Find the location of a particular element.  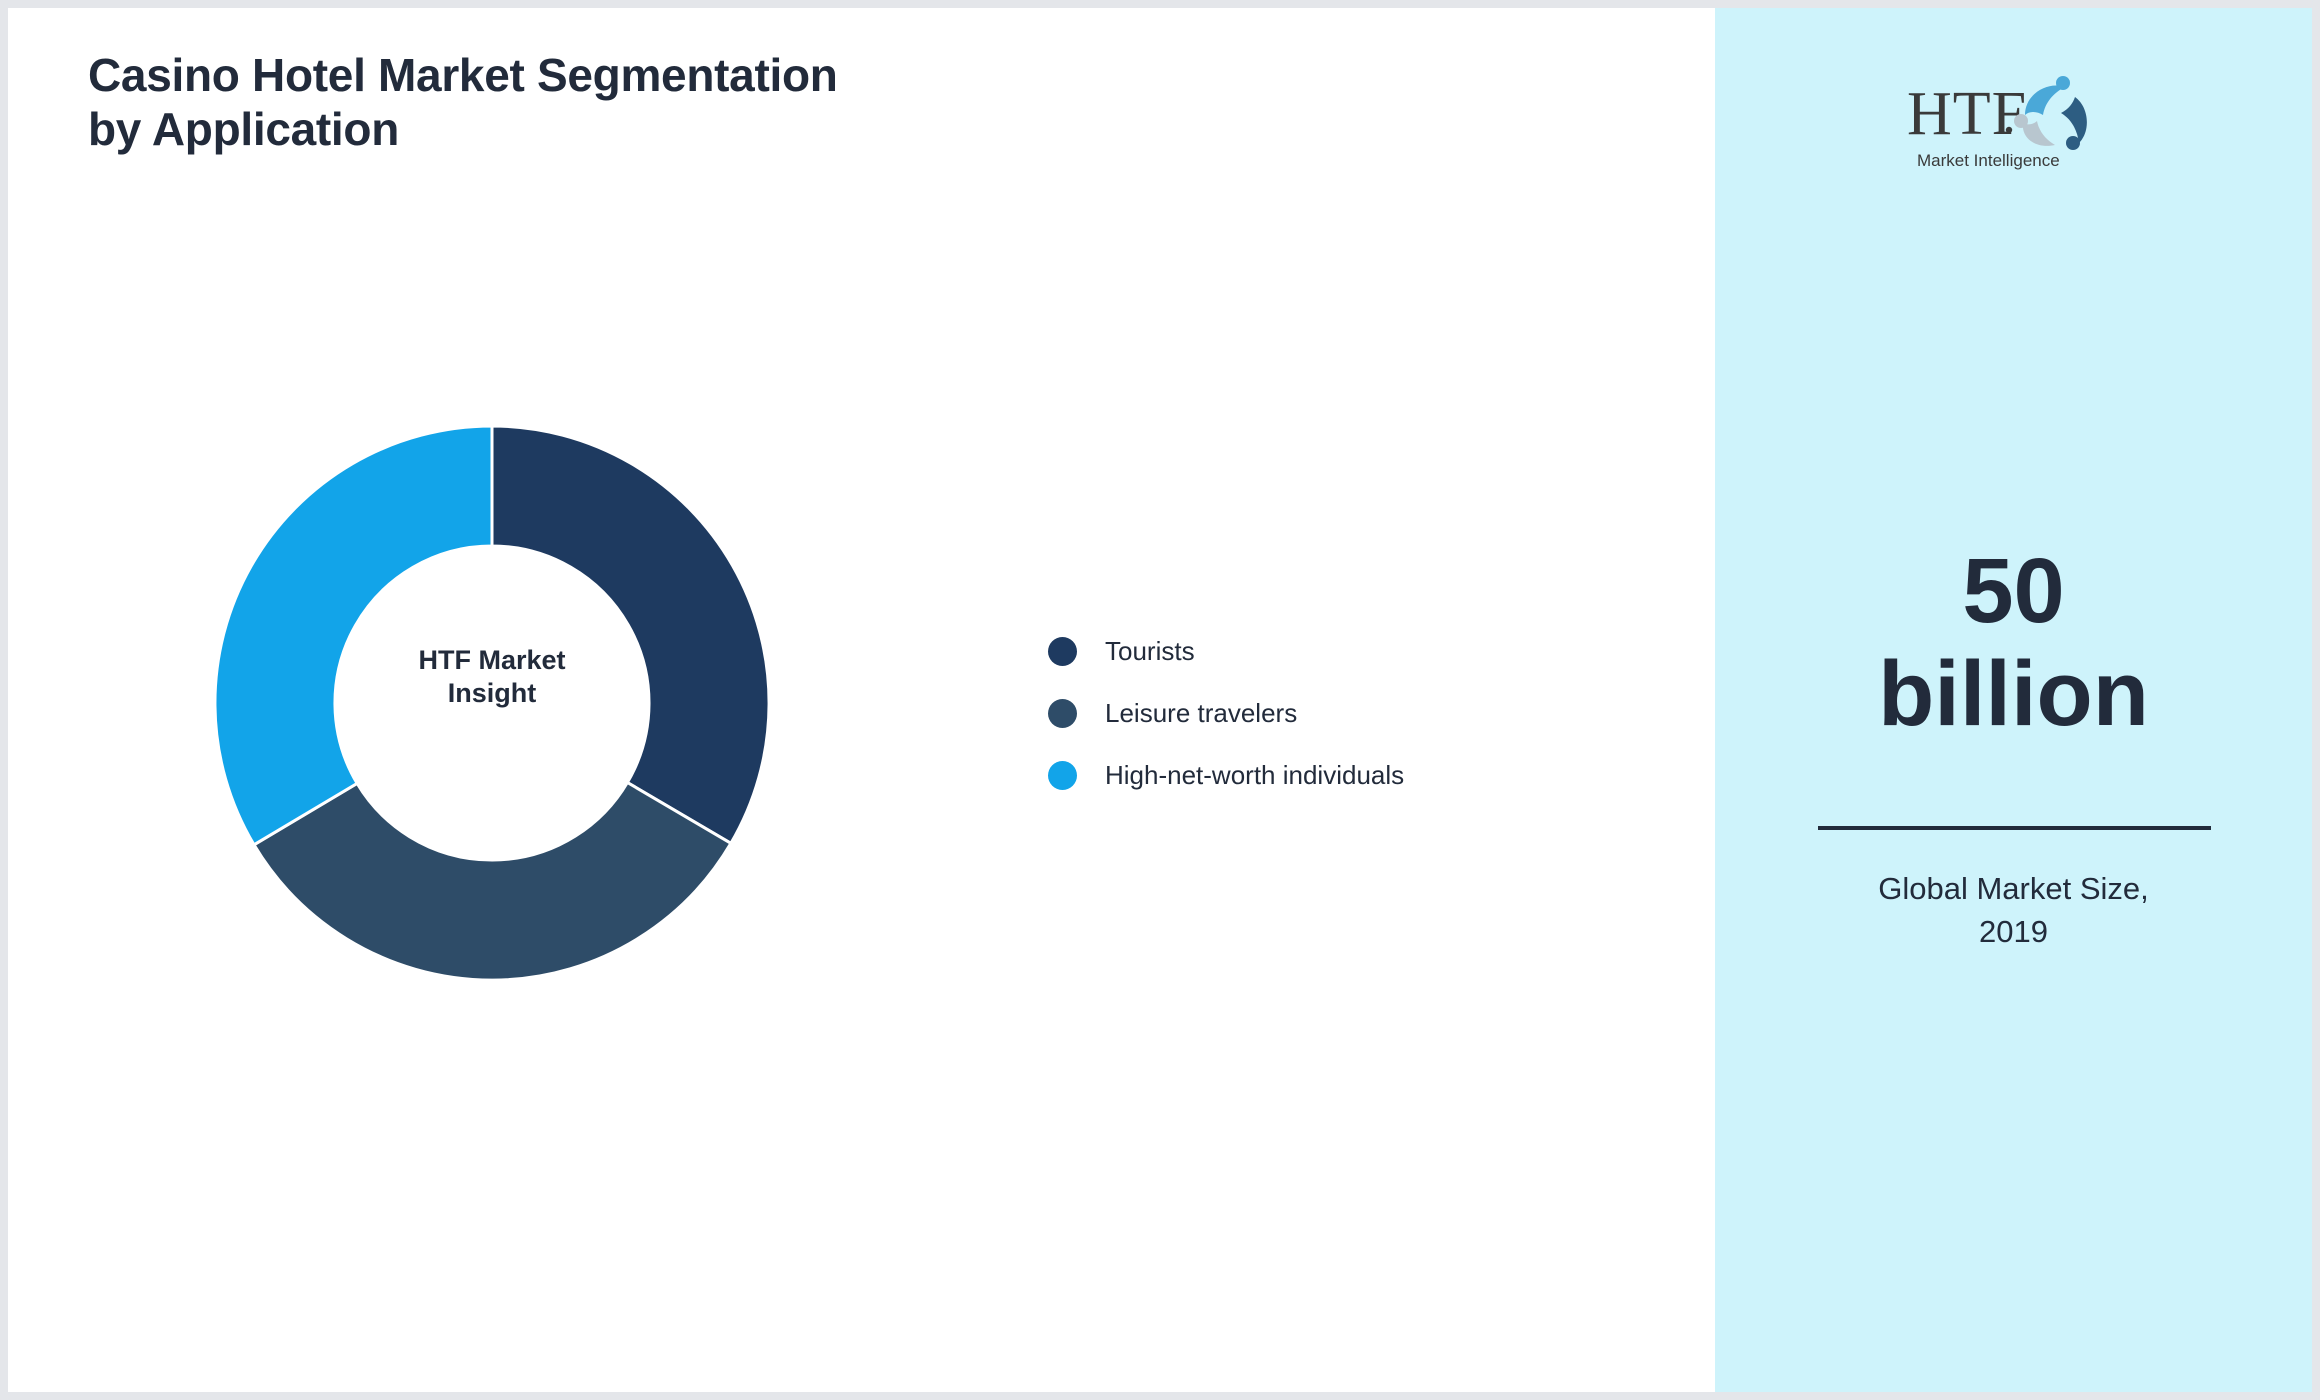

legend-item-leisure-travelers: Leisure travelers is located at coordinates (1328, 713).